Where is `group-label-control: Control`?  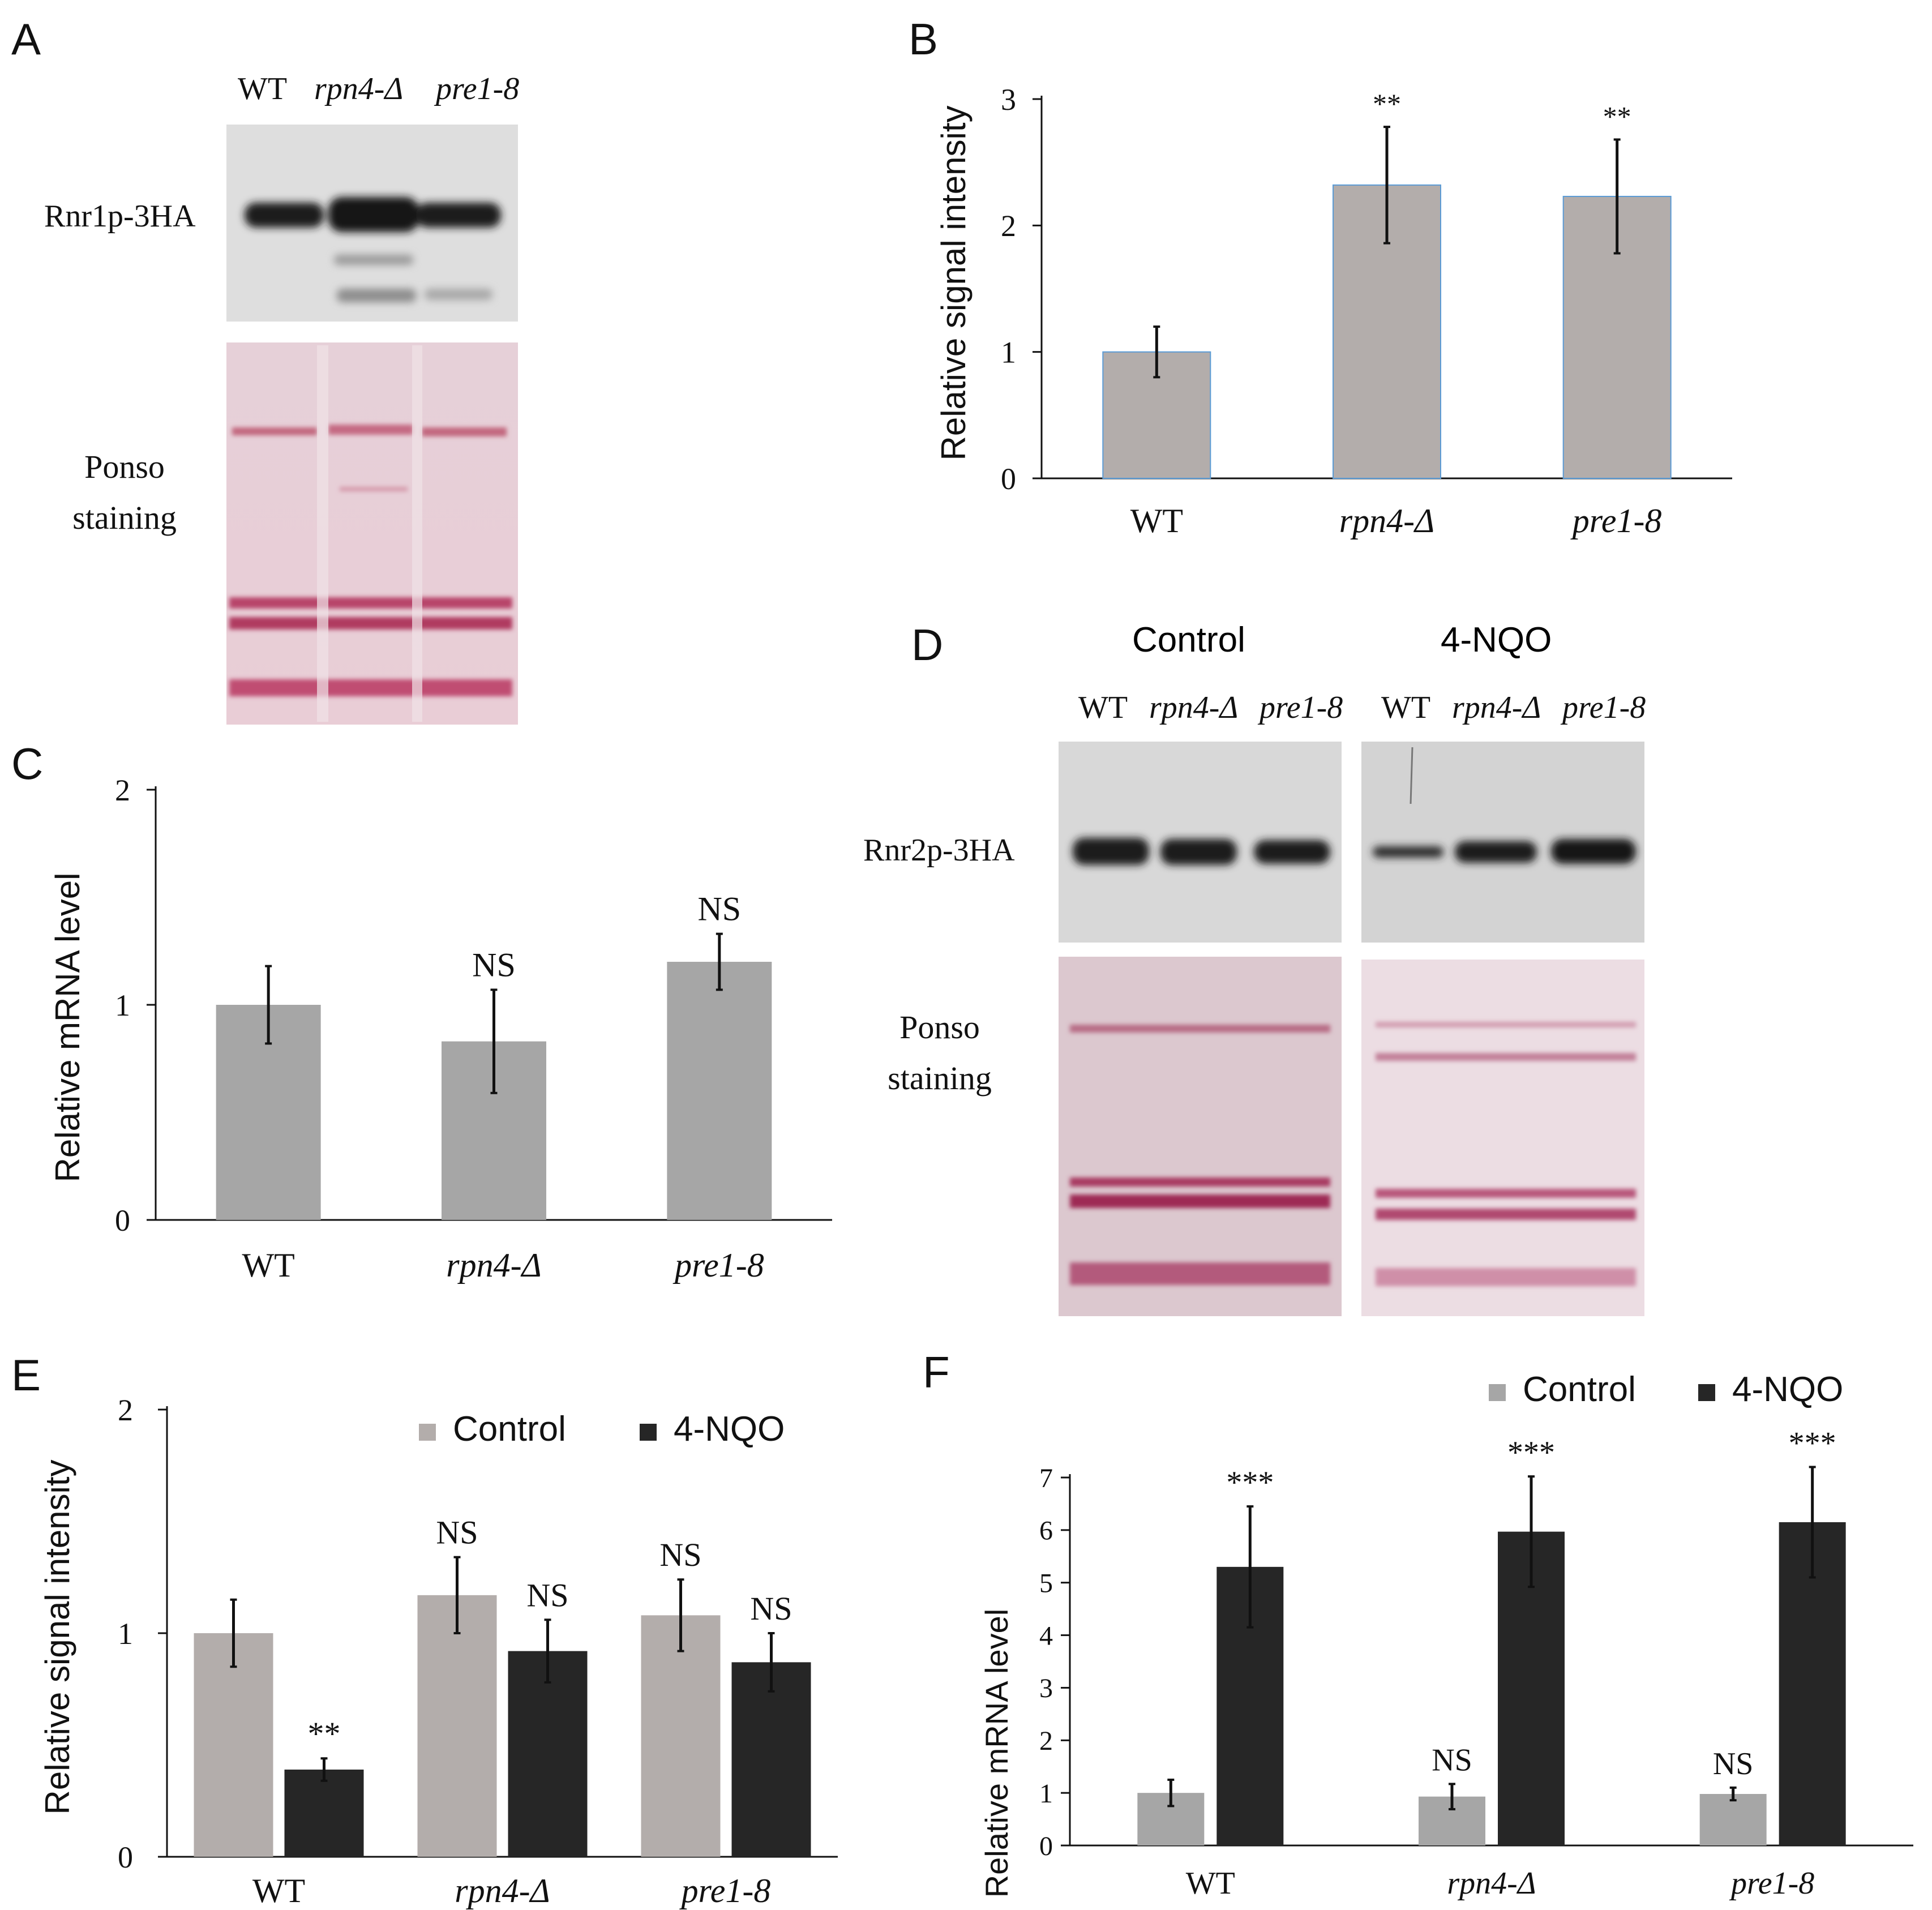 group-label-control: Control is located at coordinates (1188, 639).